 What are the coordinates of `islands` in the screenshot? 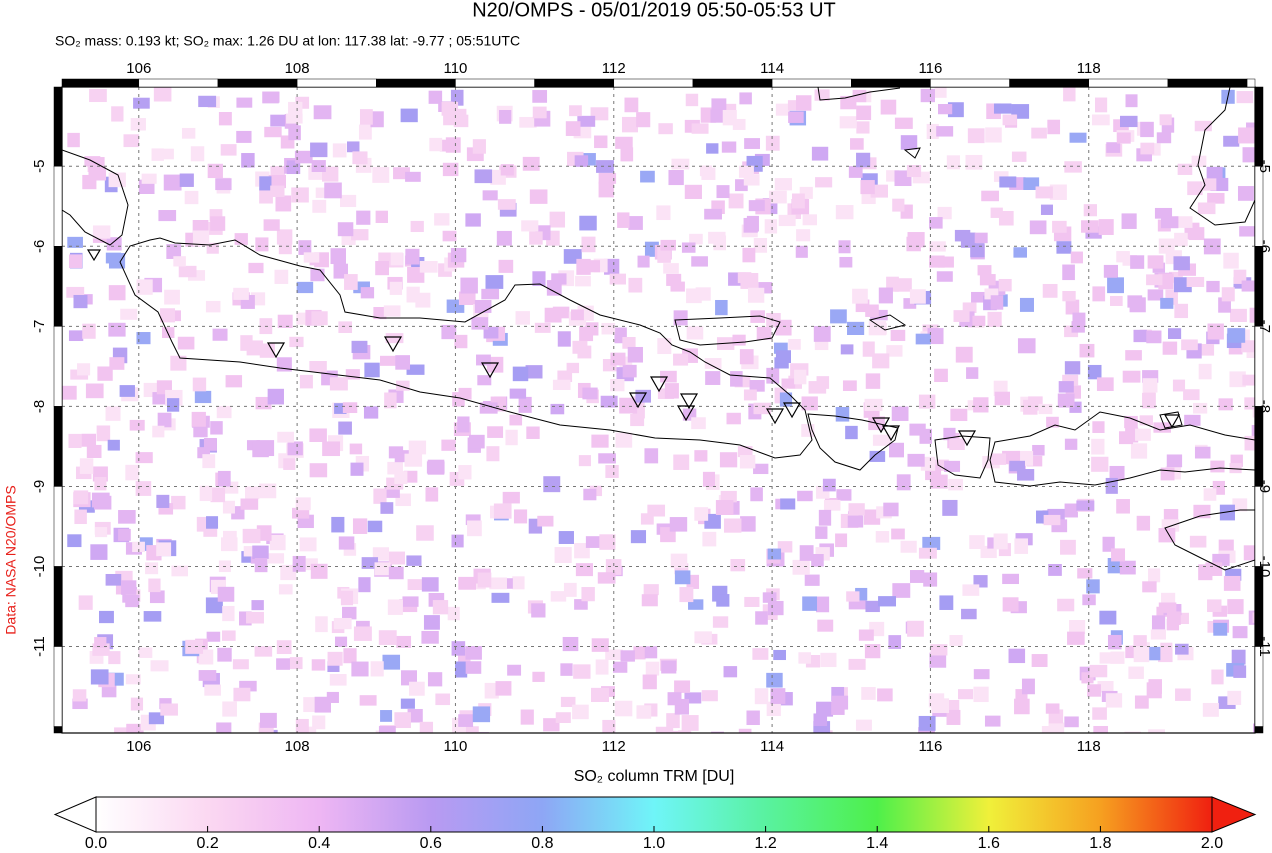 It's located at (1025, 288).